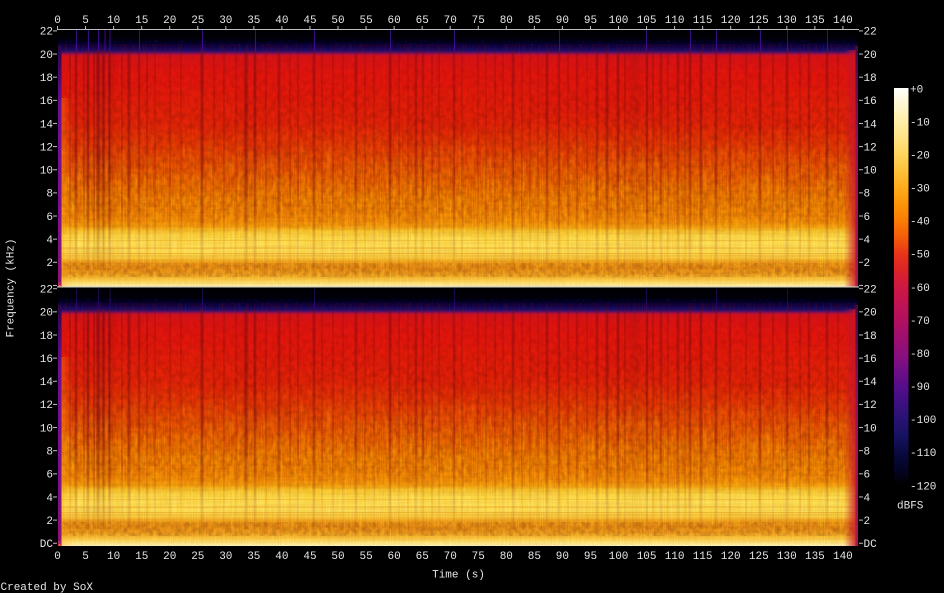 Image resolution: width=944 pixels, height=593 pixels. What do you see at coordinates (923, 421) in the screenshot?
I see `svg-text: -100` at bounding box center [923, 421].